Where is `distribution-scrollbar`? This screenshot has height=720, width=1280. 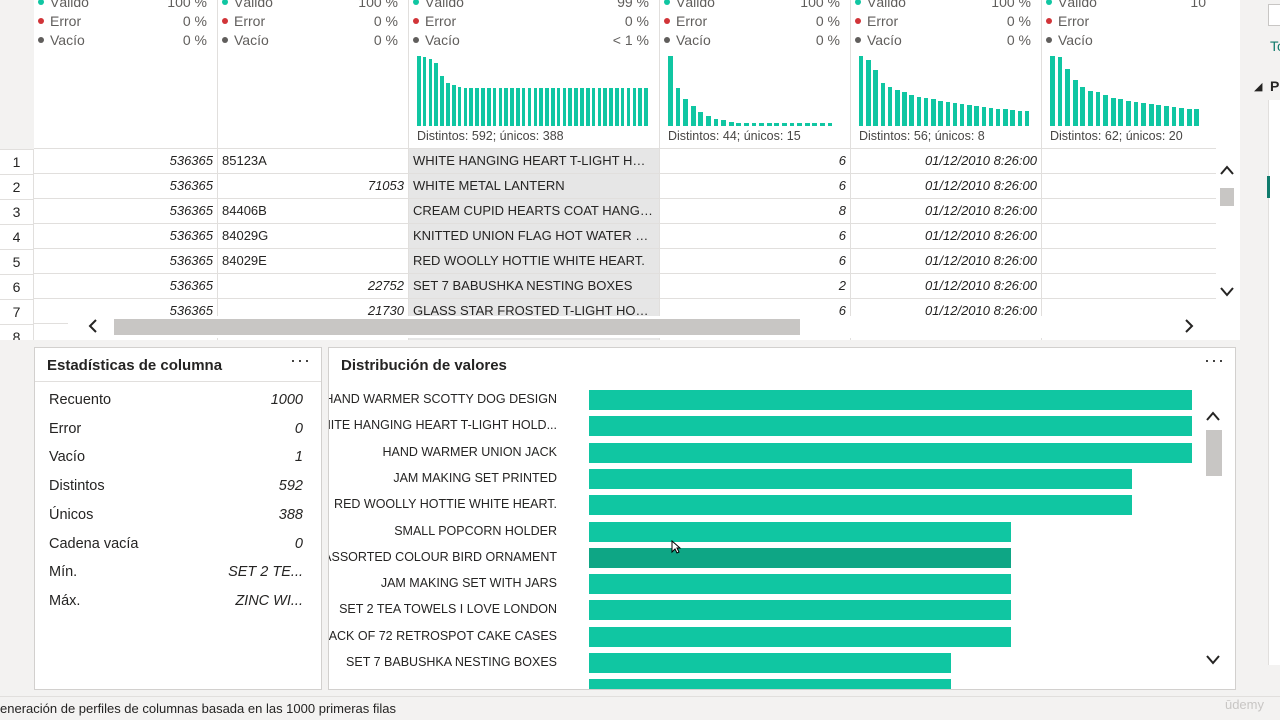 distribution-scrollbar is located at coordinates (1215, 539).